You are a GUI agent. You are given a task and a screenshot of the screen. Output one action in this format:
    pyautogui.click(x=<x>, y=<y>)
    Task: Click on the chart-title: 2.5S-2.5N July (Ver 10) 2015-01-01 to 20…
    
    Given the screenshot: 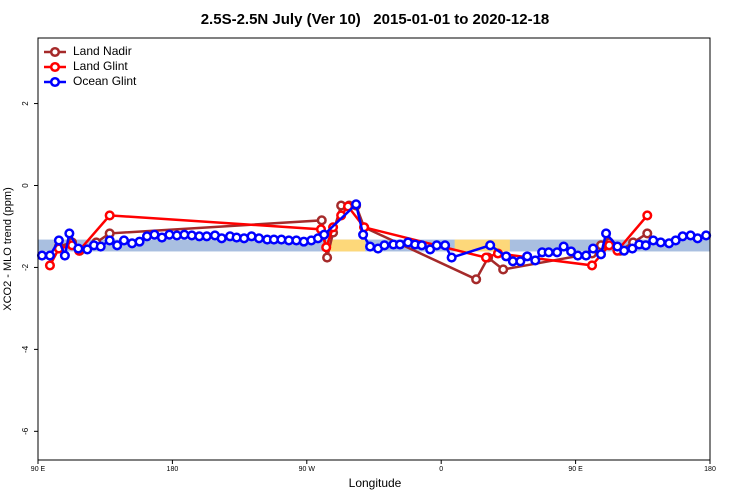 What is the action you would take?
    pyautogui.click(x=375, y=19)
    